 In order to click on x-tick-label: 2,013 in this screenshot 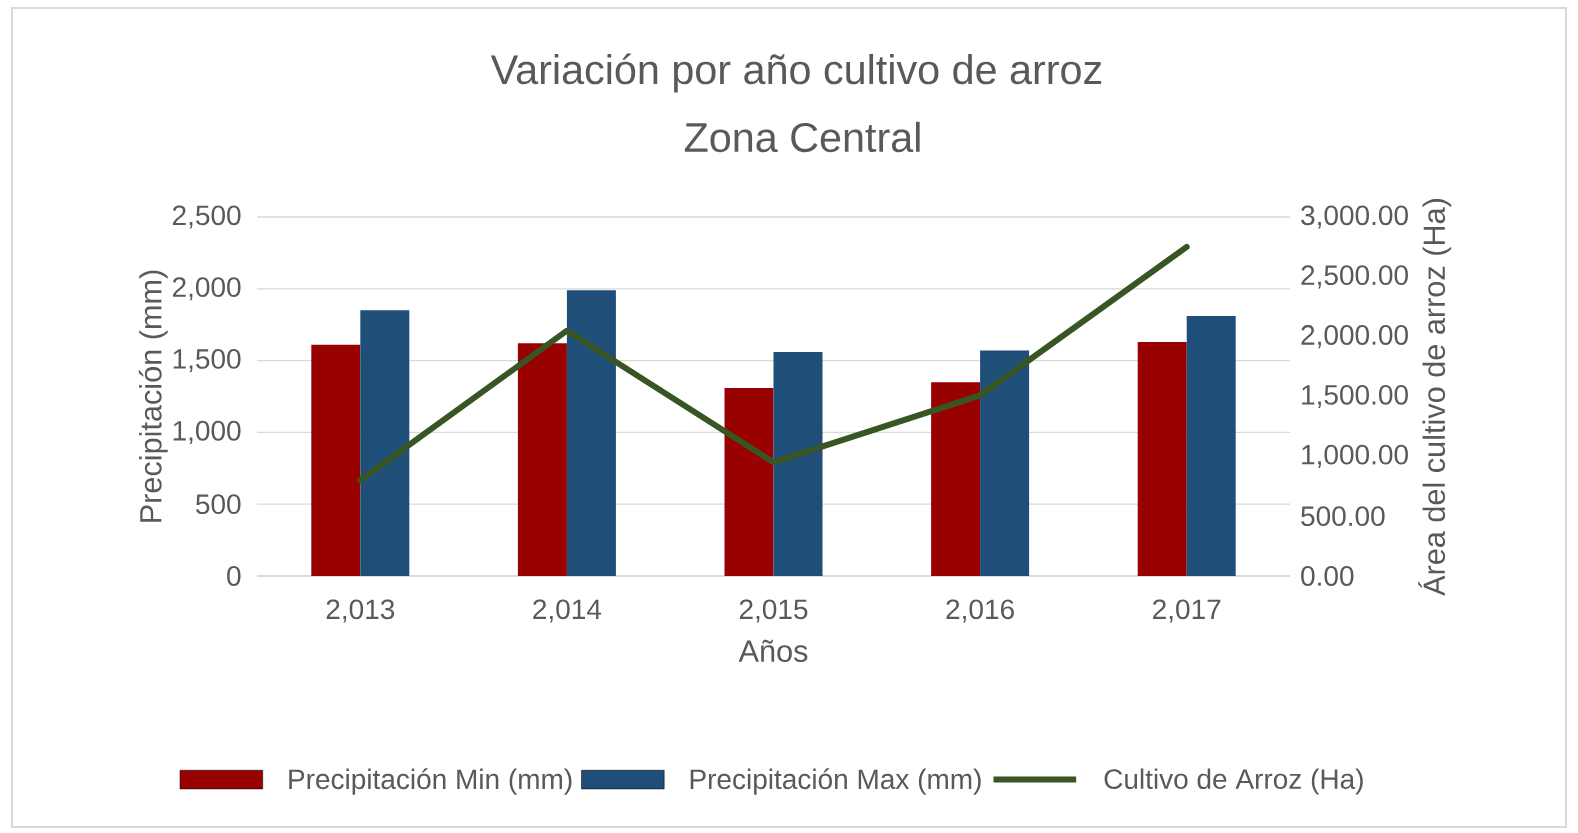, I will do `click(360, 611)`.